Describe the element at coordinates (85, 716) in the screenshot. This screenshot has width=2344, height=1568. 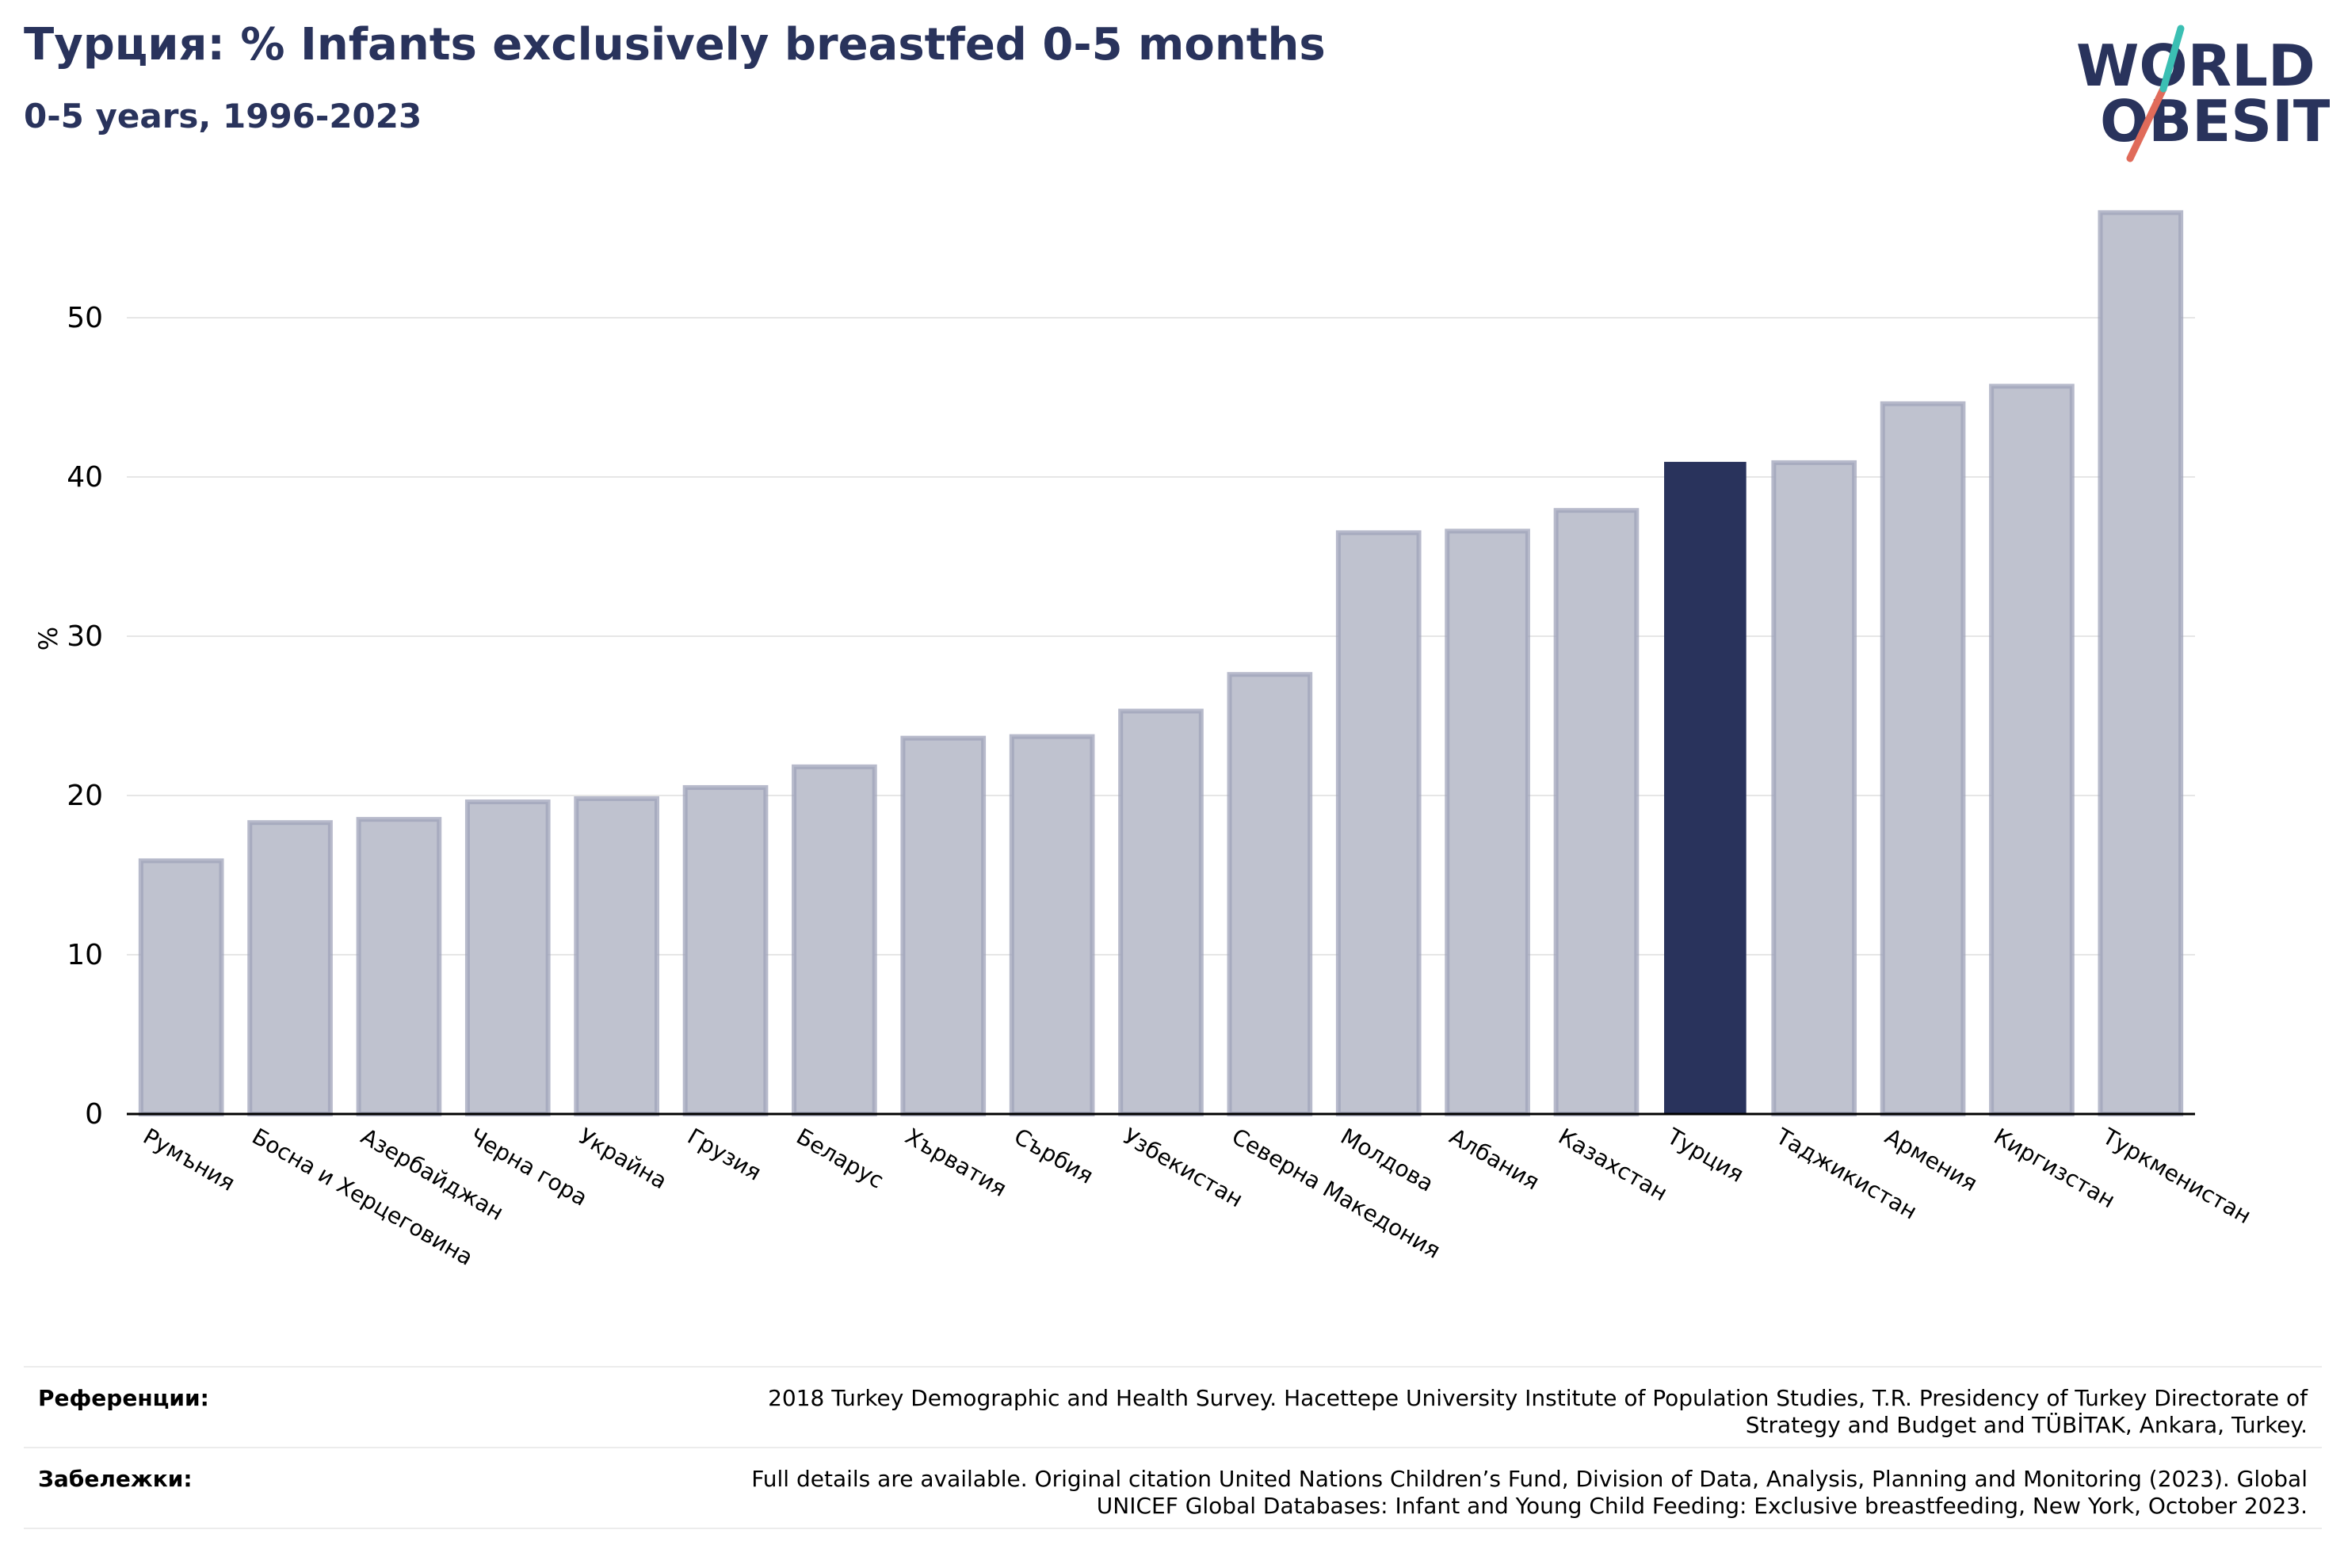
I see `y-axis-ticks: 0 10 20 30 40 50` at that location.